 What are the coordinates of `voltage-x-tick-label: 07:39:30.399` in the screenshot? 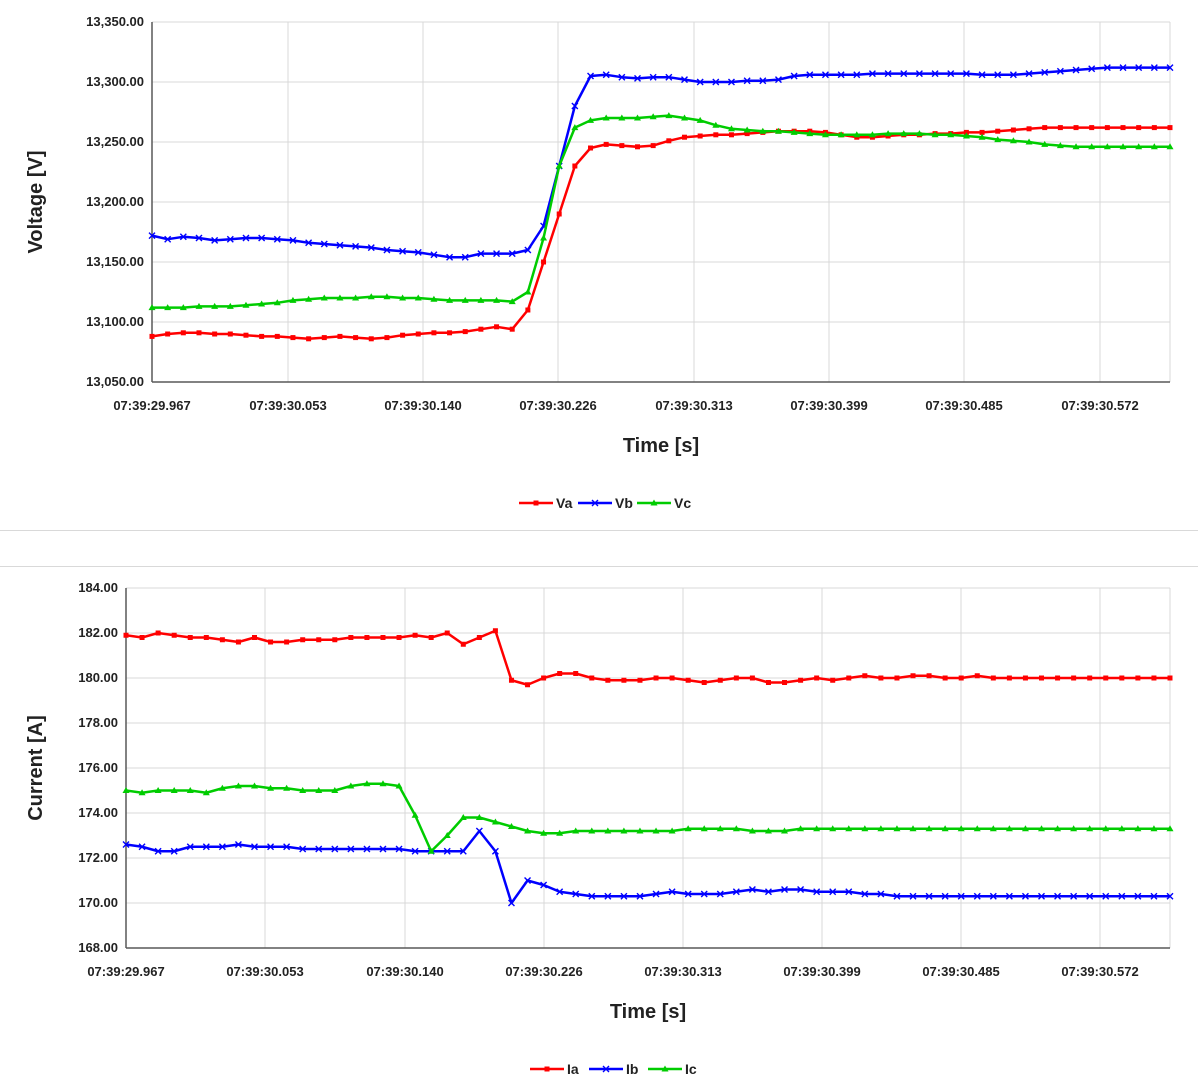 It's located at (828, 405).